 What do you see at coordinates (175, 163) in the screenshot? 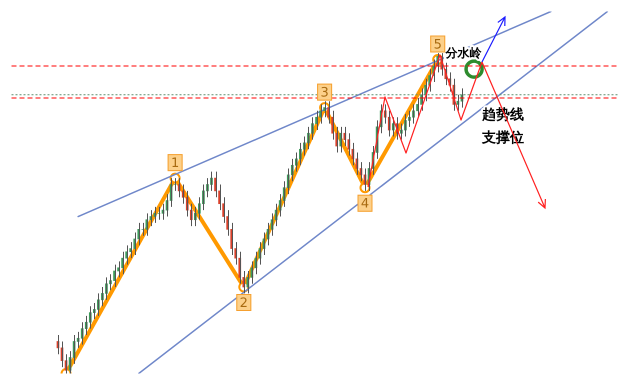
I see `annotation: 1` at bounding box center [175, 163].